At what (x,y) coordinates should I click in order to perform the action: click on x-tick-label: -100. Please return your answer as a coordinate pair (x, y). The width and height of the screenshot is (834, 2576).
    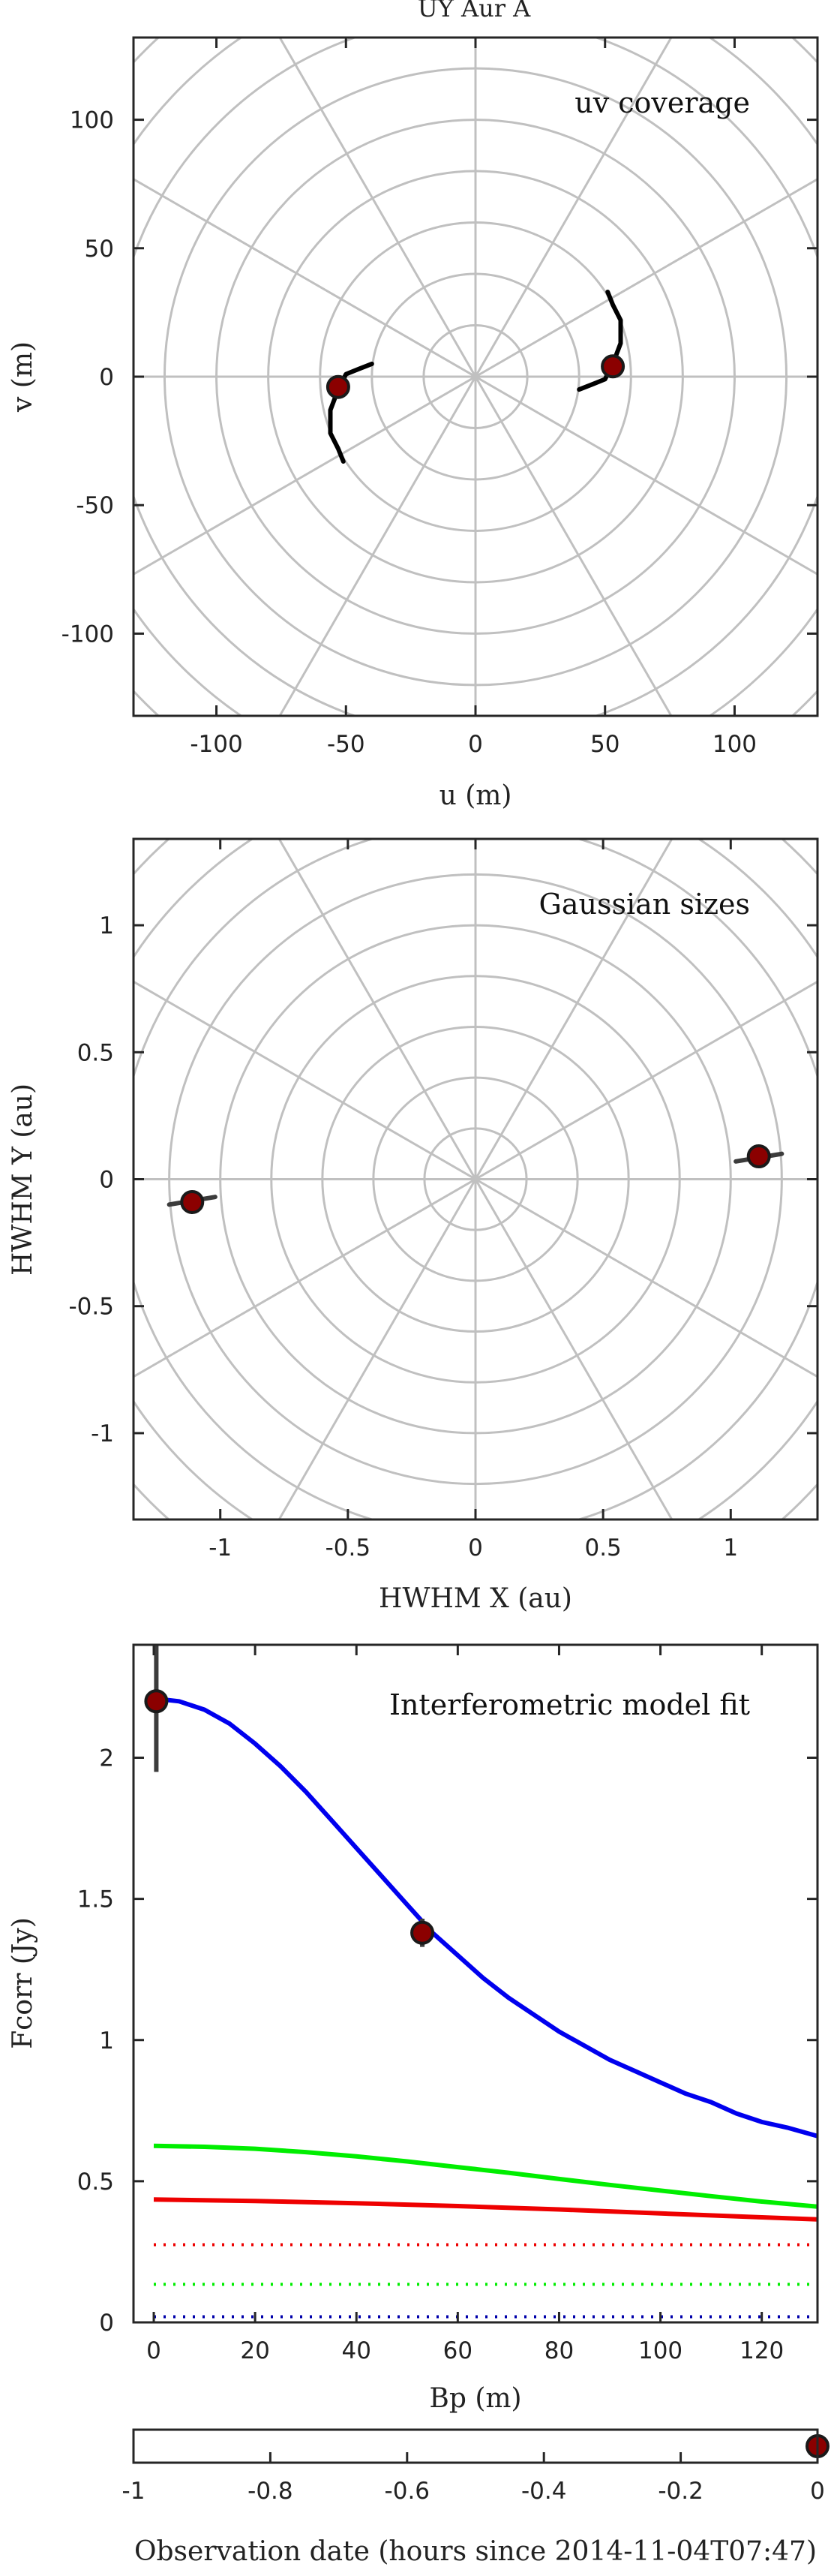
    Looking at the image, I should click on (216, 744).